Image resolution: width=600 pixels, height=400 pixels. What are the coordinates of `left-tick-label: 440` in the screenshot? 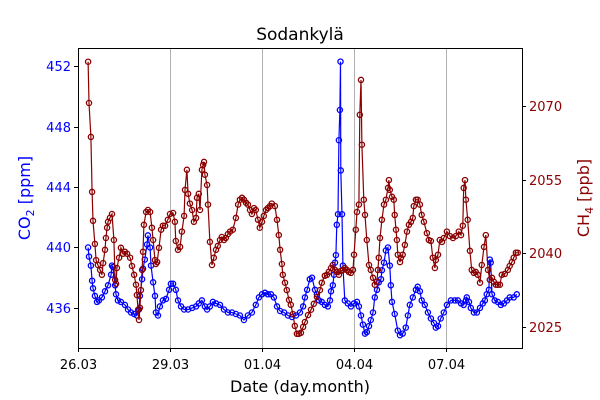 It's located at (58, 248).